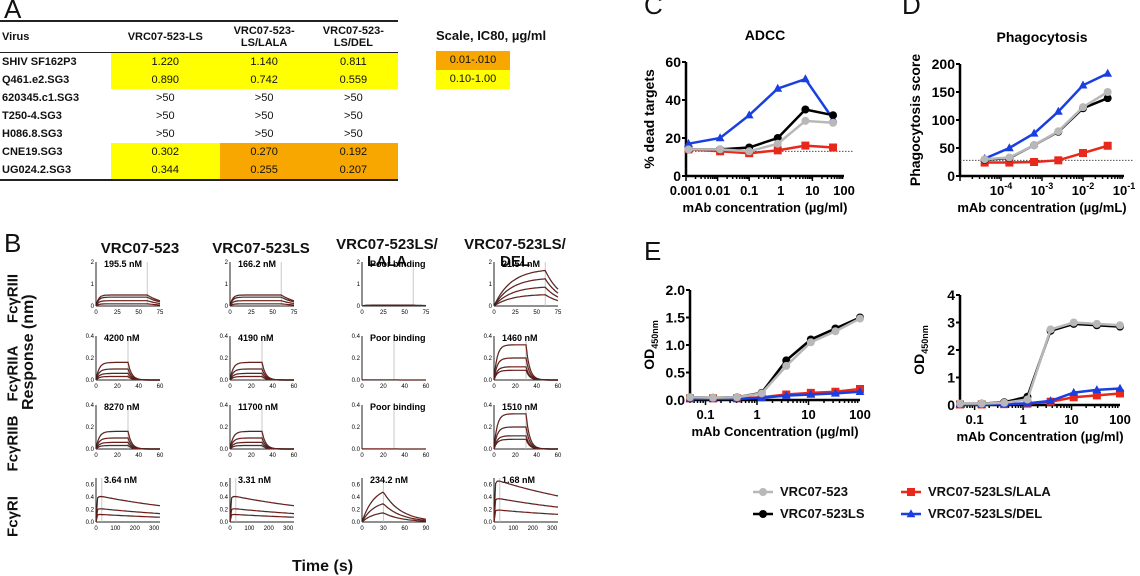 The height and width of the screenshot is (576, 1140). I want to click on panel-letter-e: E, so click(652, 251).